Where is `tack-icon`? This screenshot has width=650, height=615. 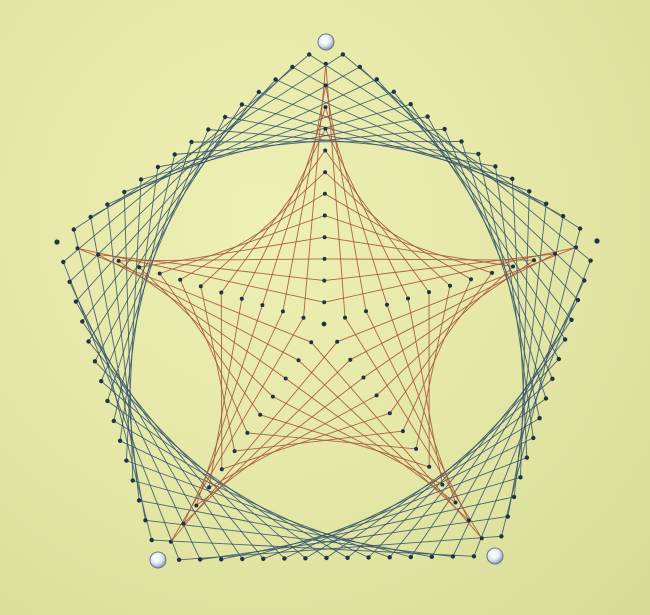 tack-icon is located at coordinates (326, 42).